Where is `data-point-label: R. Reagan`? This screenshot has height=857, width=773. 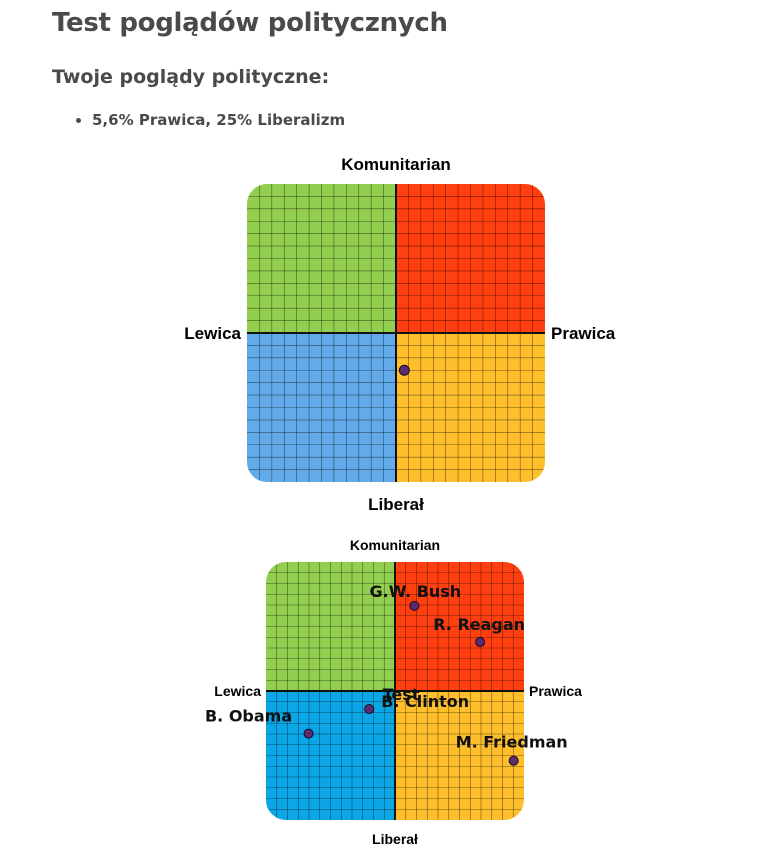
data-point-label: R. Reagan is located at coordinates (479, 624).